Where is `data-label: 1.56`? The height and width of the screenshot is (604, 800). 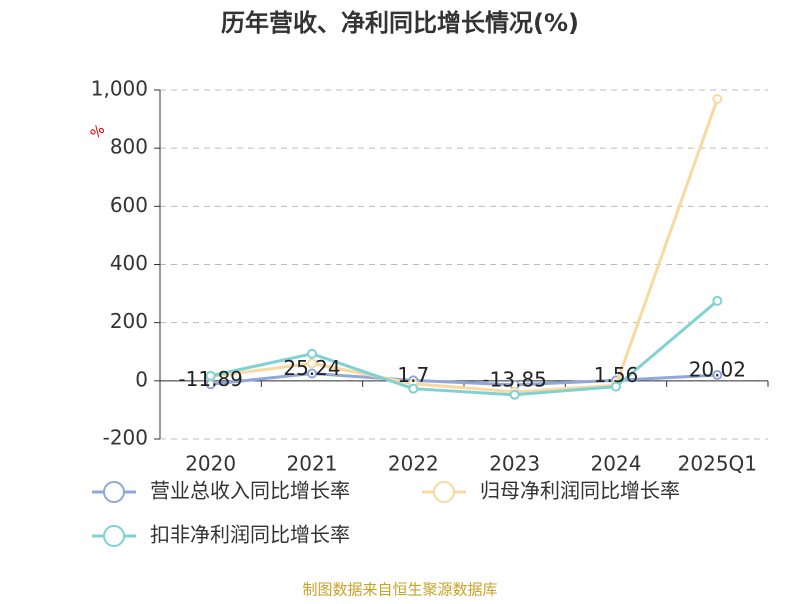
data-label: 1.56 is located at coordinates (616, 375).